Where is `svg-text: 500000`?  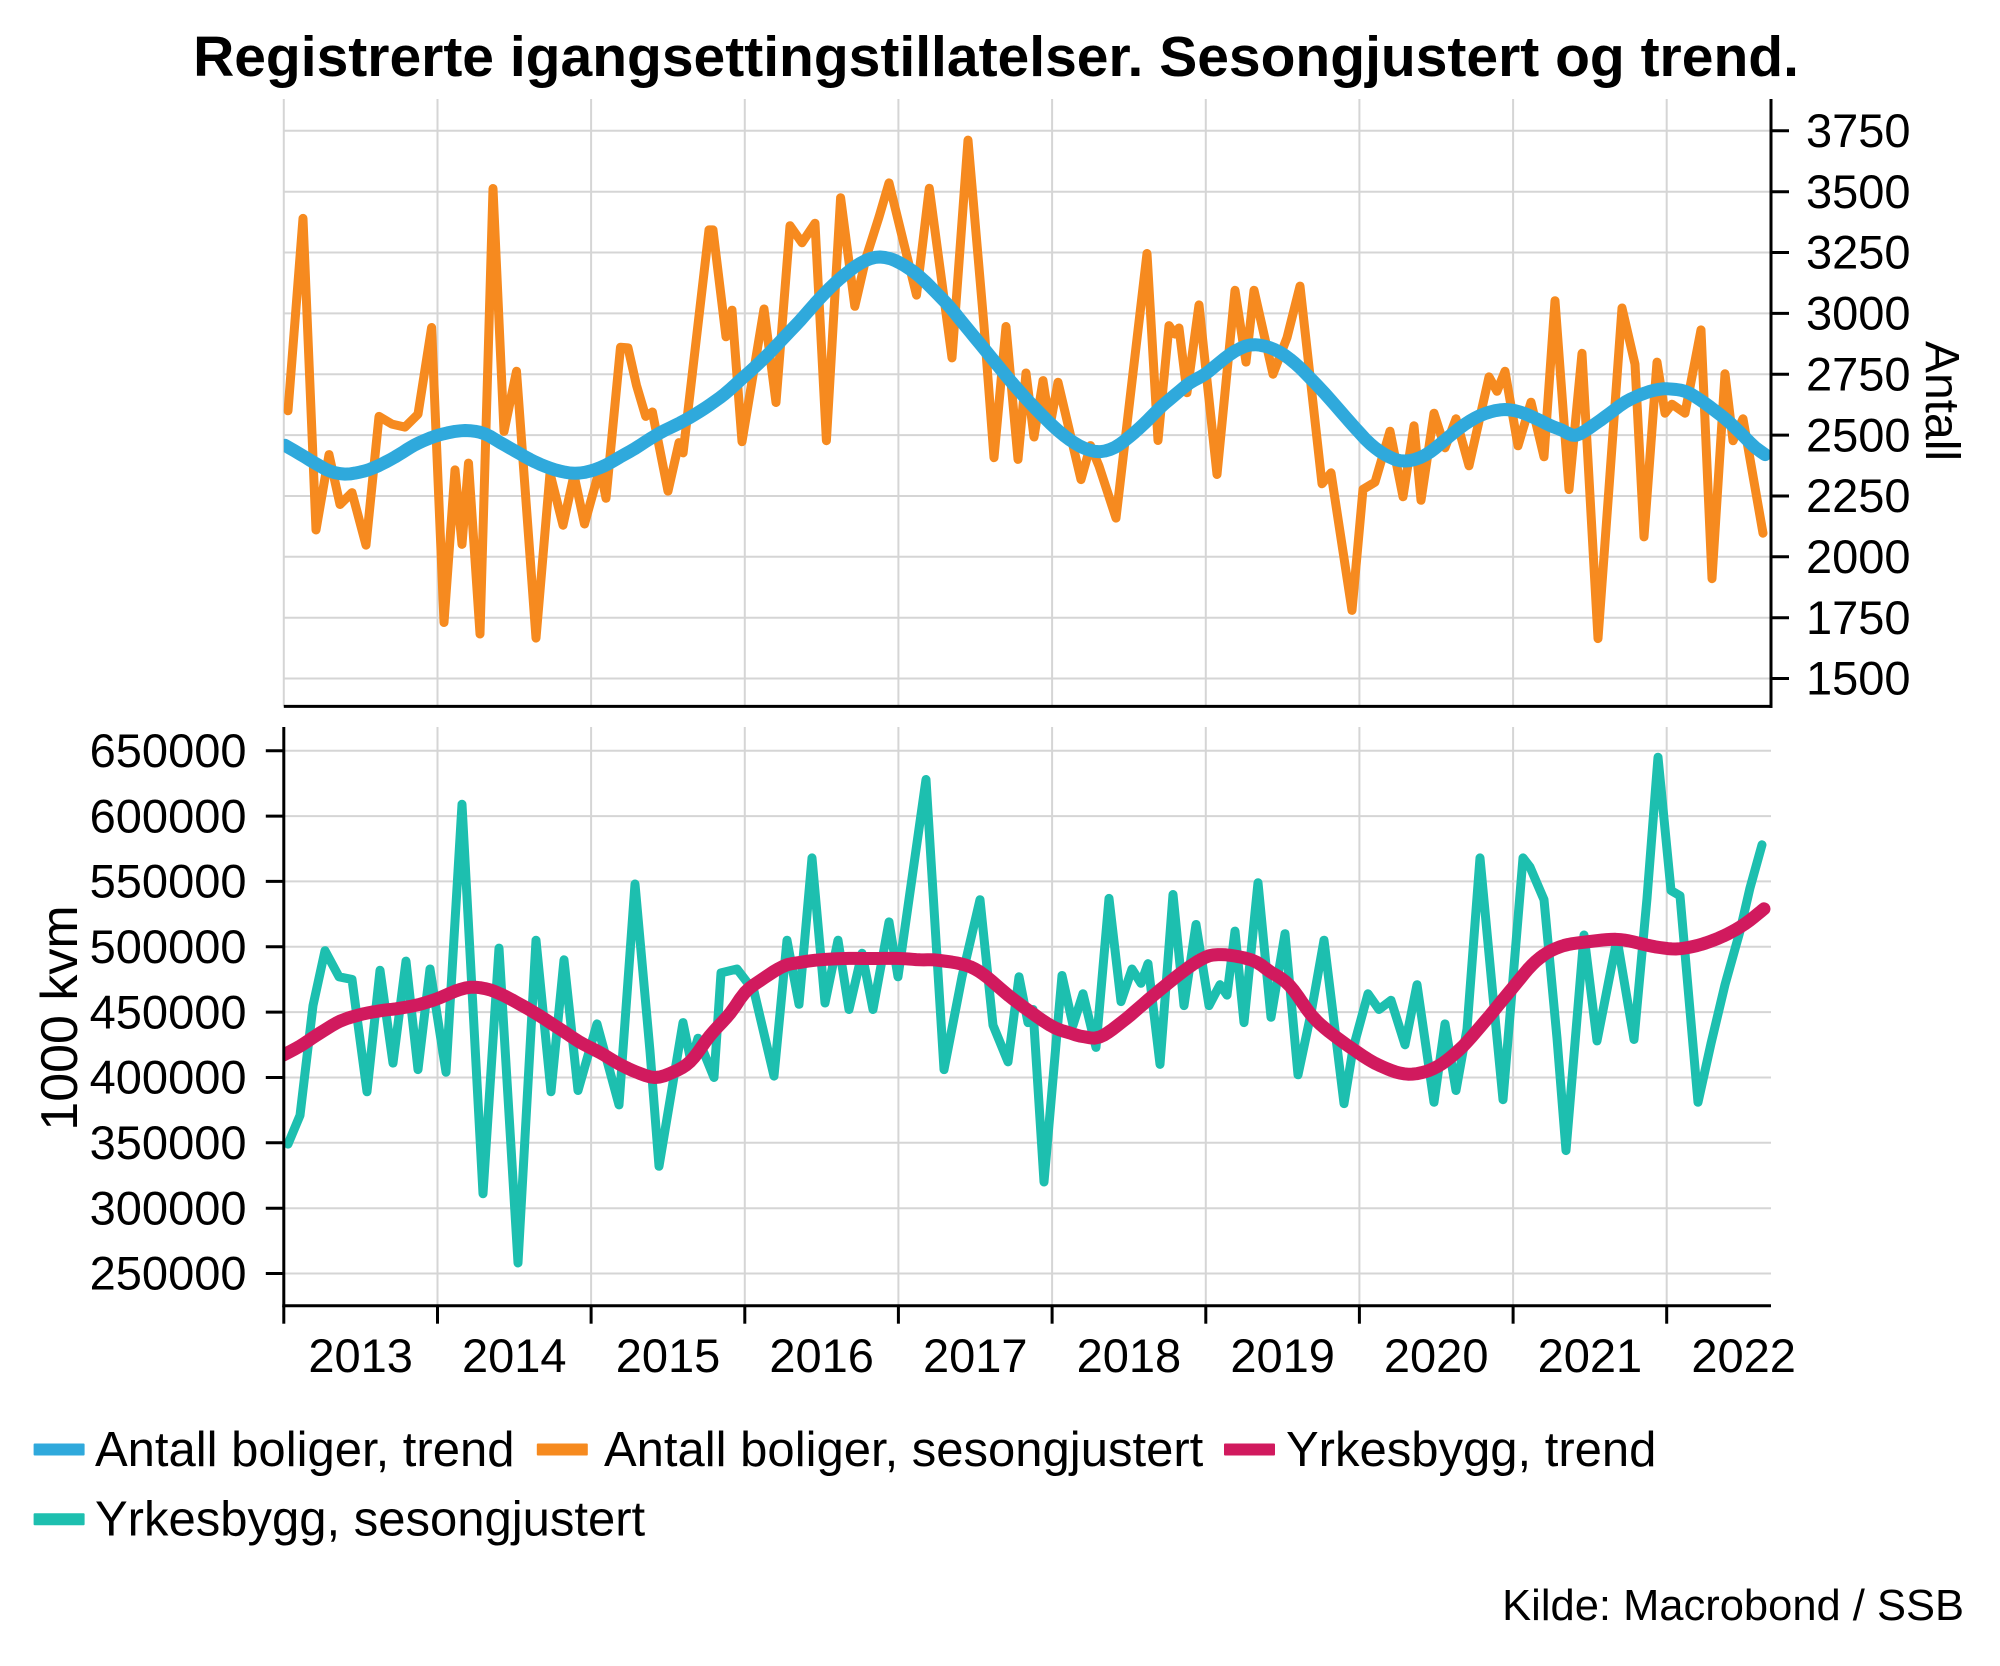 svg-text: 500000 is located at coordinates (168, 946).